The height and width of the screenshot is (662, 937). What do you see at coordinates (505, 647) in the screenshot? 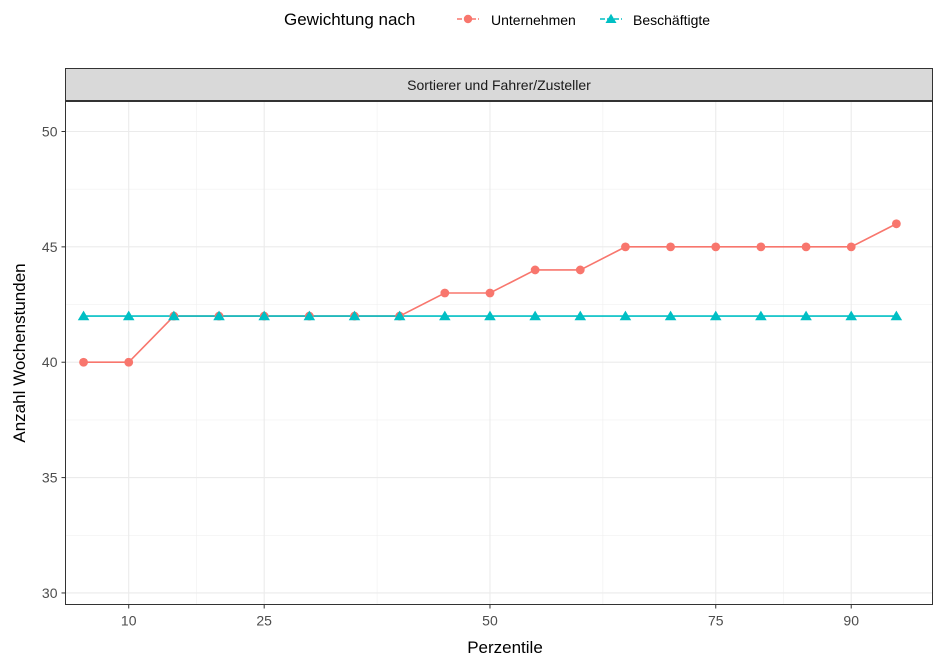
I see `x-axis-title: Perzentile` at bounding box center [505, 647].